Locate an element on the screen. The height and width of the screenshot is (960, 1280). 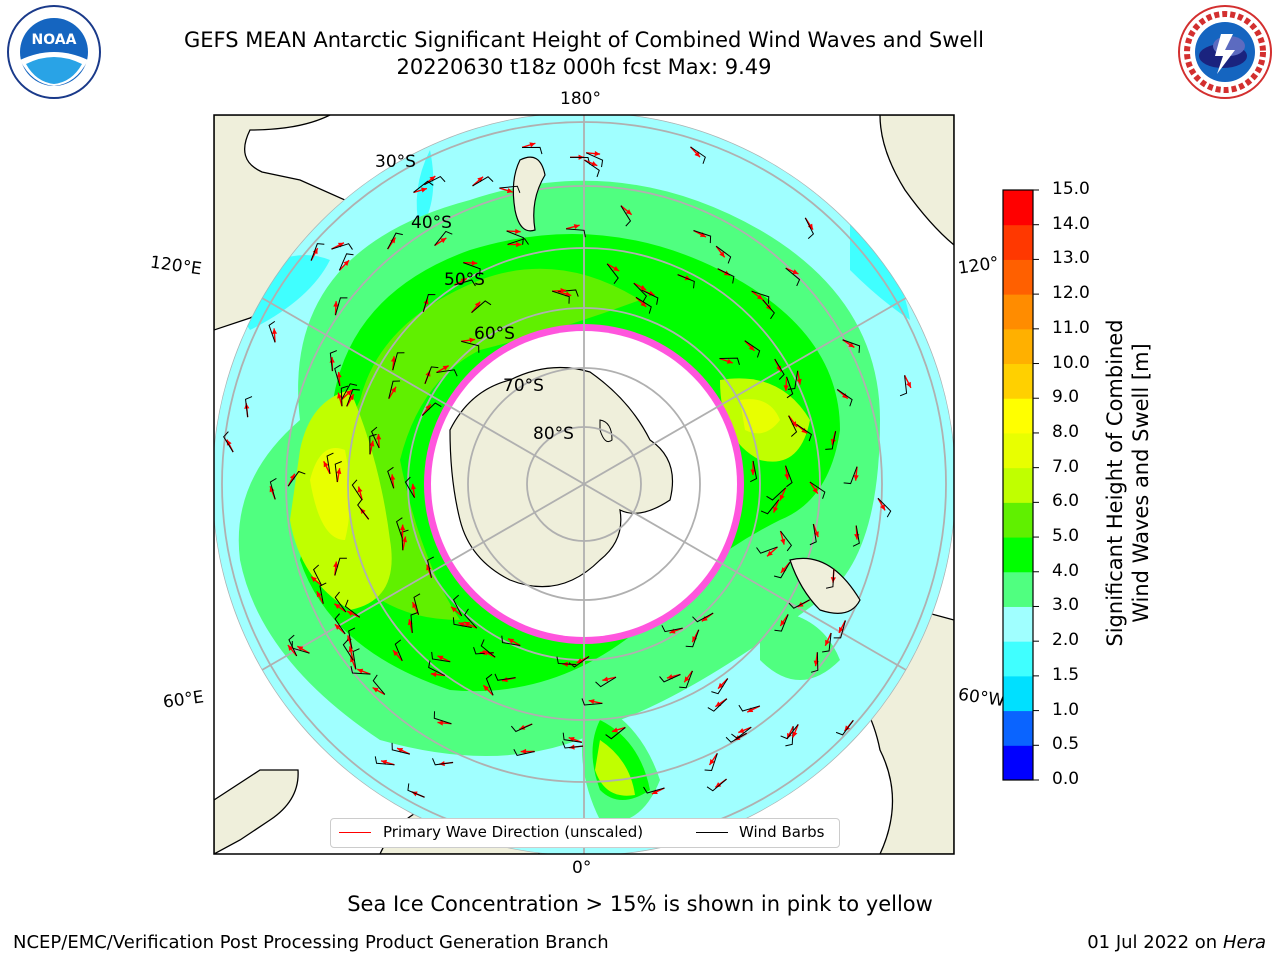
colorbar-frame is located at coordinates (1018, 485).